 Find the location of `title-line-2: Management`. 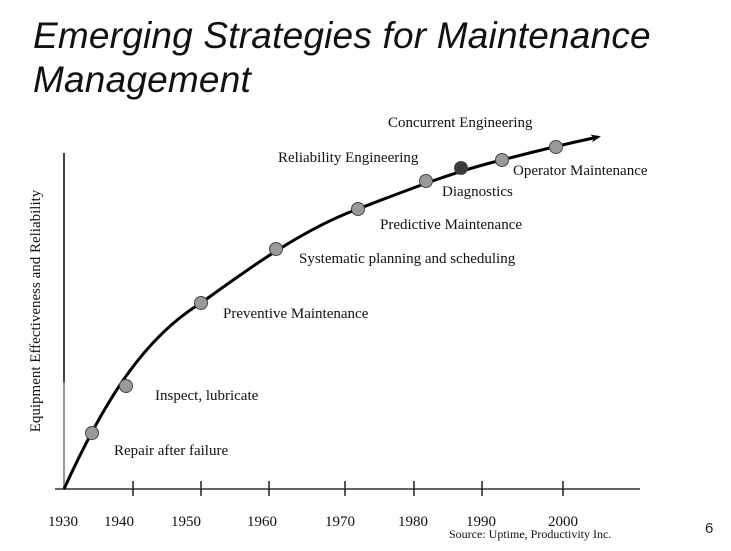

title-line-2: Management is located at coordinates (142, 79).